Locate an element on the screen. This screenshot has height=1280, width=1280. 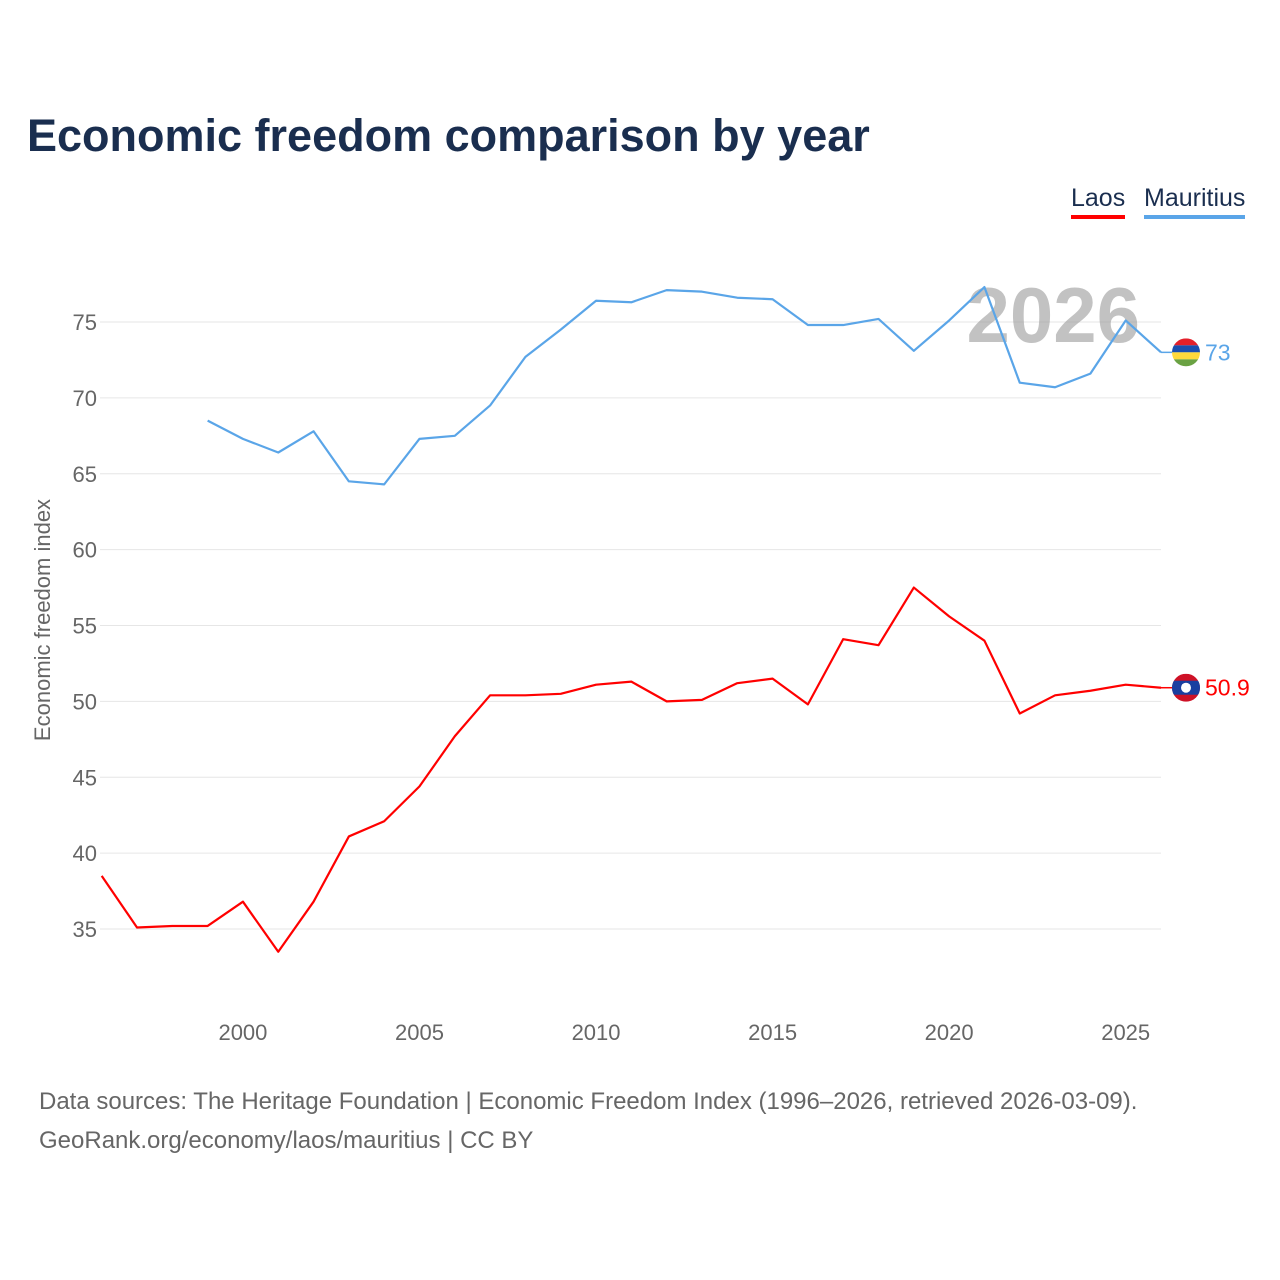
chart-title: Economic freedom comparison by year is located at coordinates (448, 135).